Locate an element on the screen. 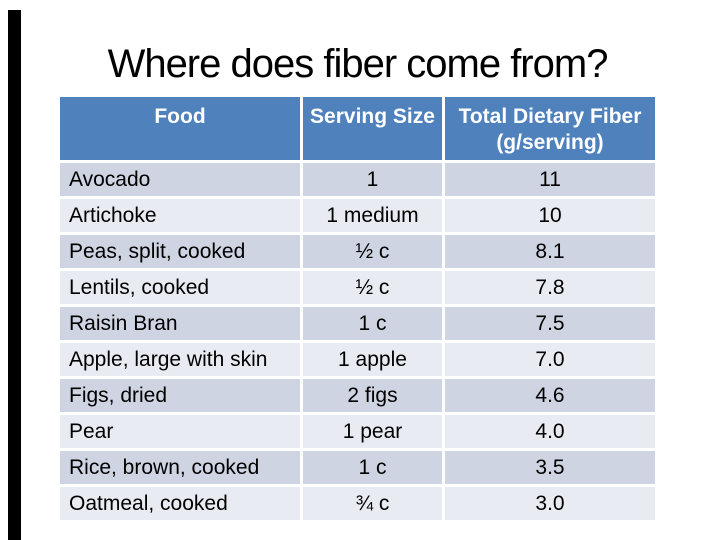 The height and width of the screenshot is (540, 720). left-edge-bar is located at coordinates (14, 275).